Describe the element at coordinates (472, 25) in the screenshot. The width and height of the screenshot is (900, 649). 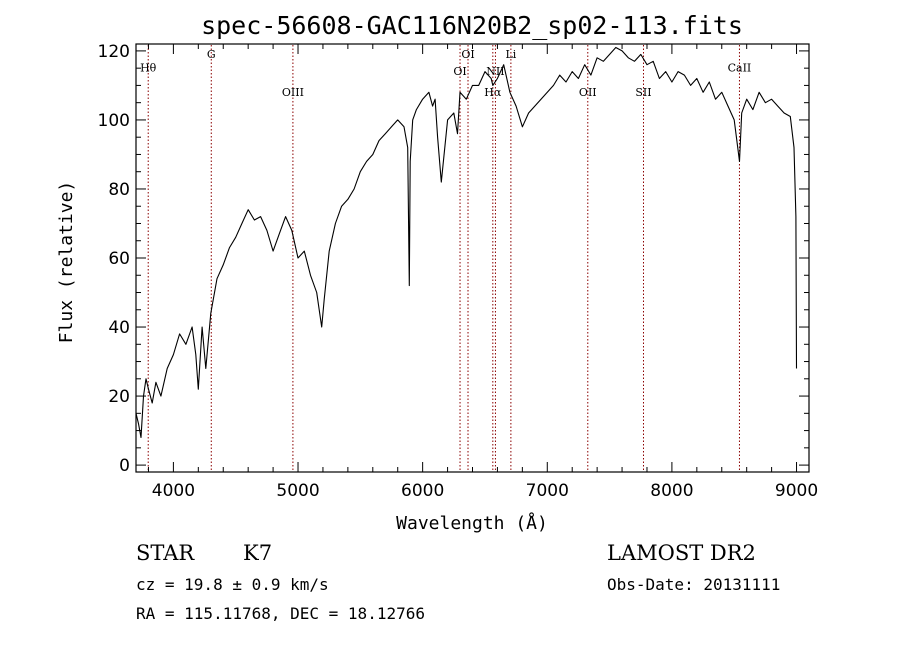
I see `chart-title: spec-56608-GAC116N20B2_sp02-113.fits` at that location.